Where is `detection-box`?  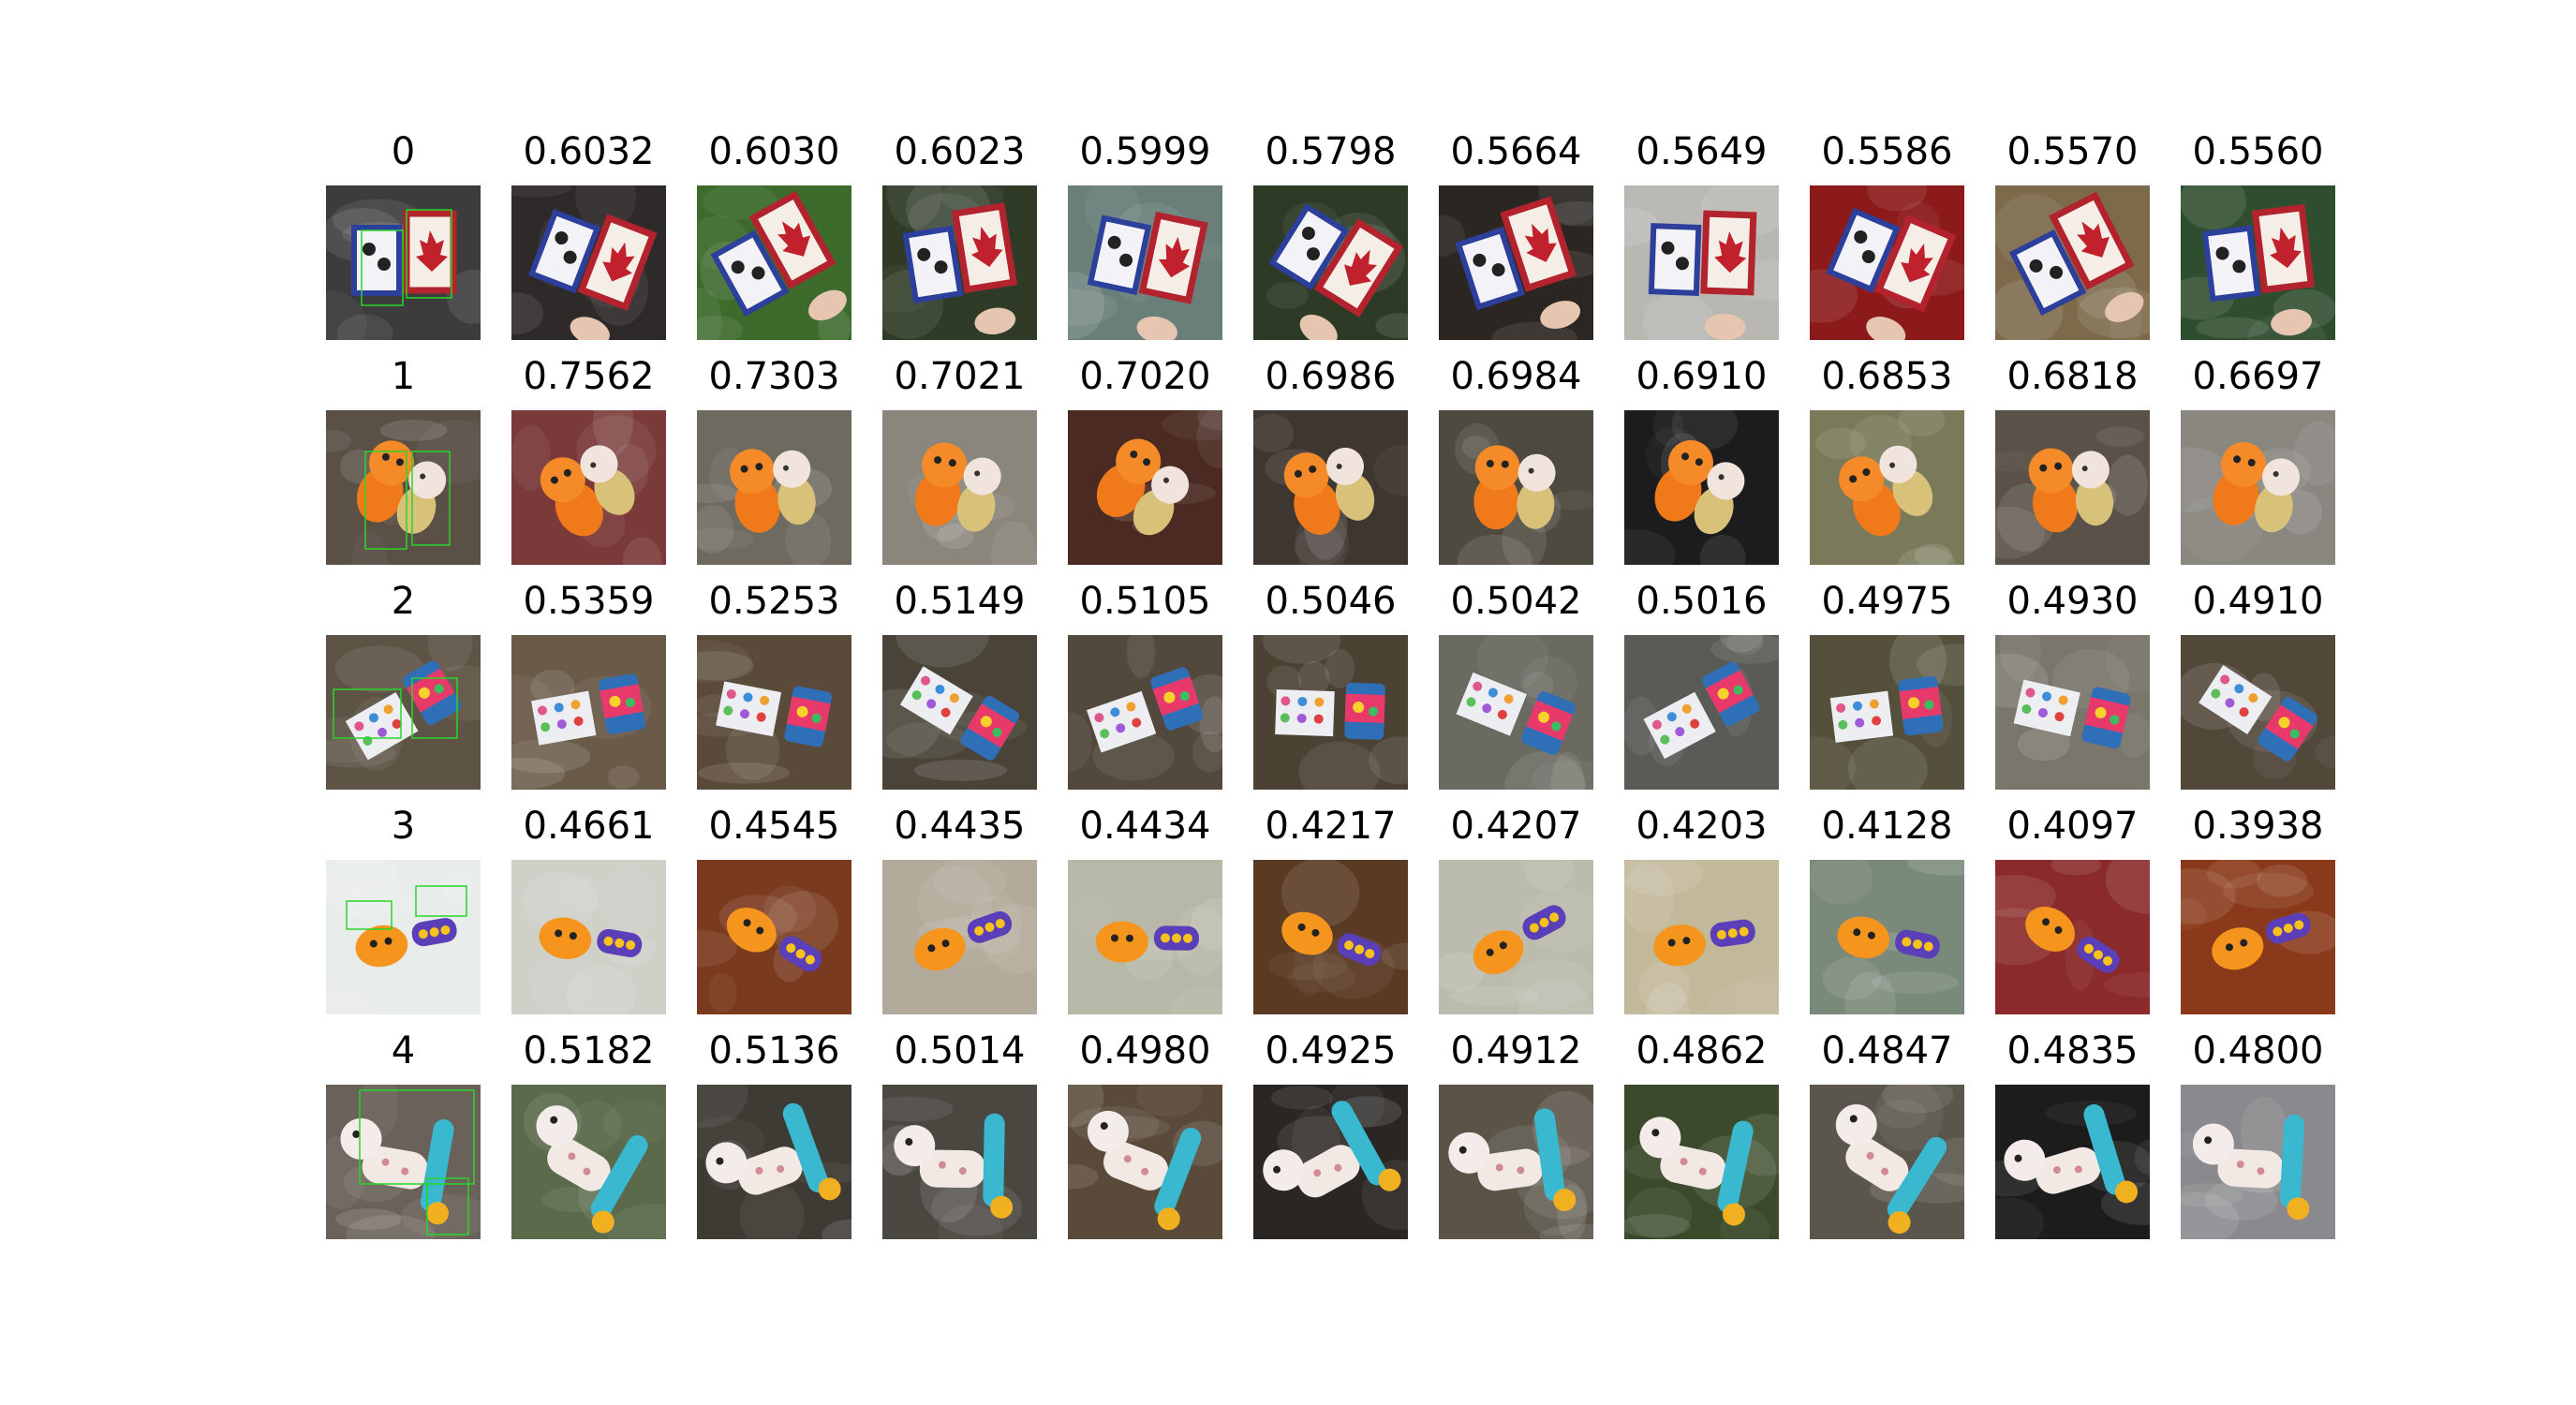
detection-box is located at coordinates (386, 500).